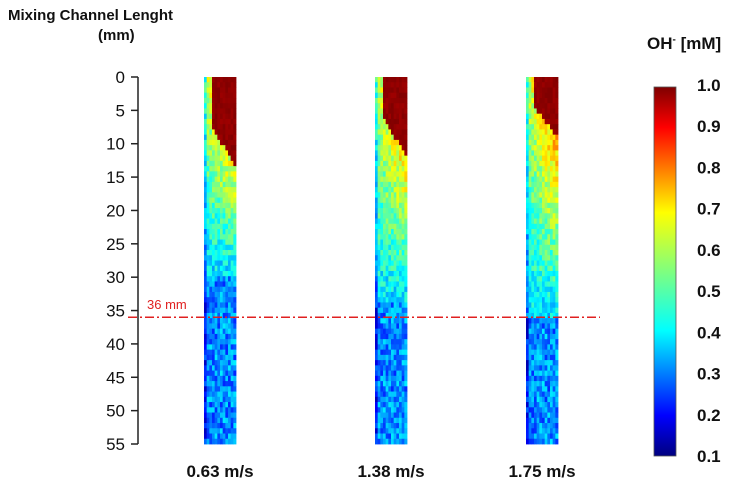  What do you see at coordinates (709, 332) in the screenshot?
I see `colorbar-tick-label: 0.4` at bounding box center [709, 332].